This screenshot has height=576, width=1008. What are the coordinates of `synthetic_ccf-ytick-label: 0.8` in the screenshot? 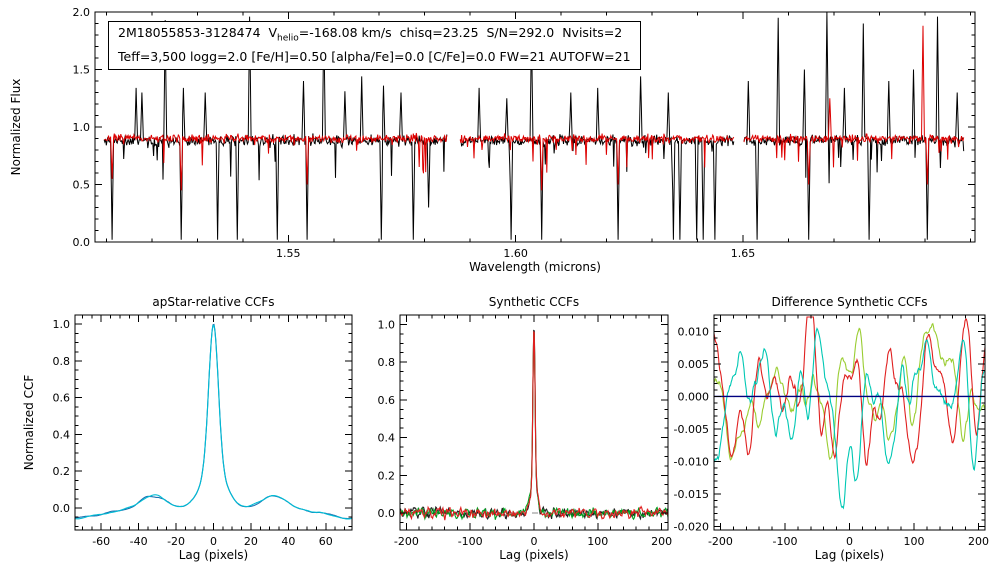 It's located at (387, 362).